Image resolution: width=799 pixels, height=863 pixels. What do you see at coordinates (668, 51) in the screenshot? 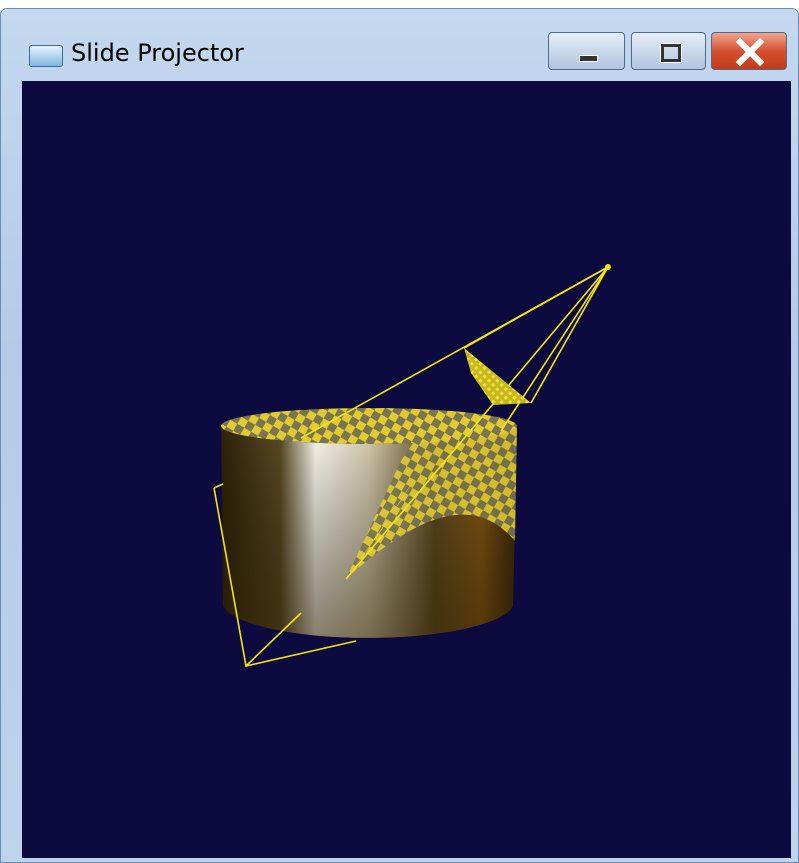
I see `maximize-button` at bounding box center [668, 51].